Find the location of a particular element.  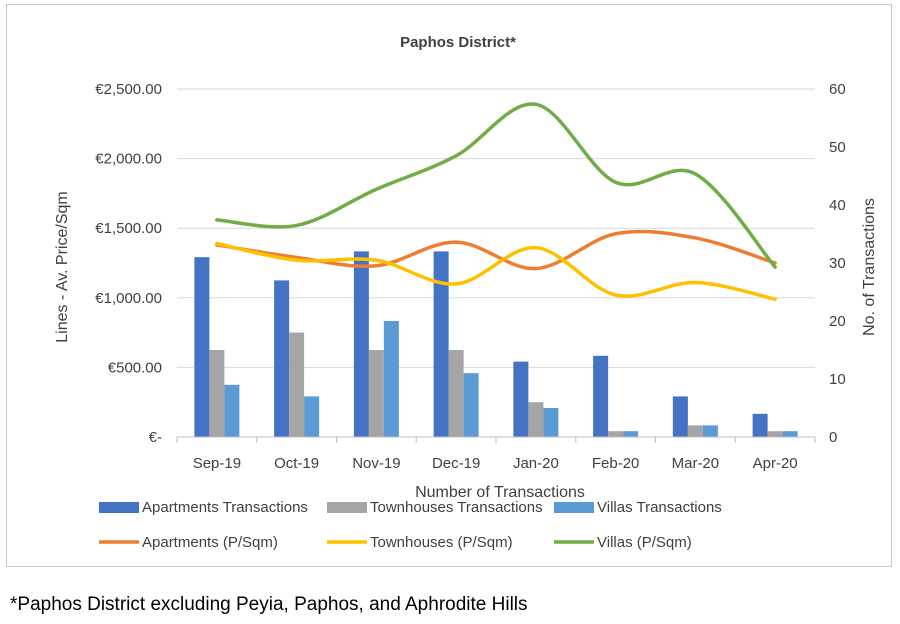

x-axis-label: Number of Transactions is located at coordinates (500, 492).